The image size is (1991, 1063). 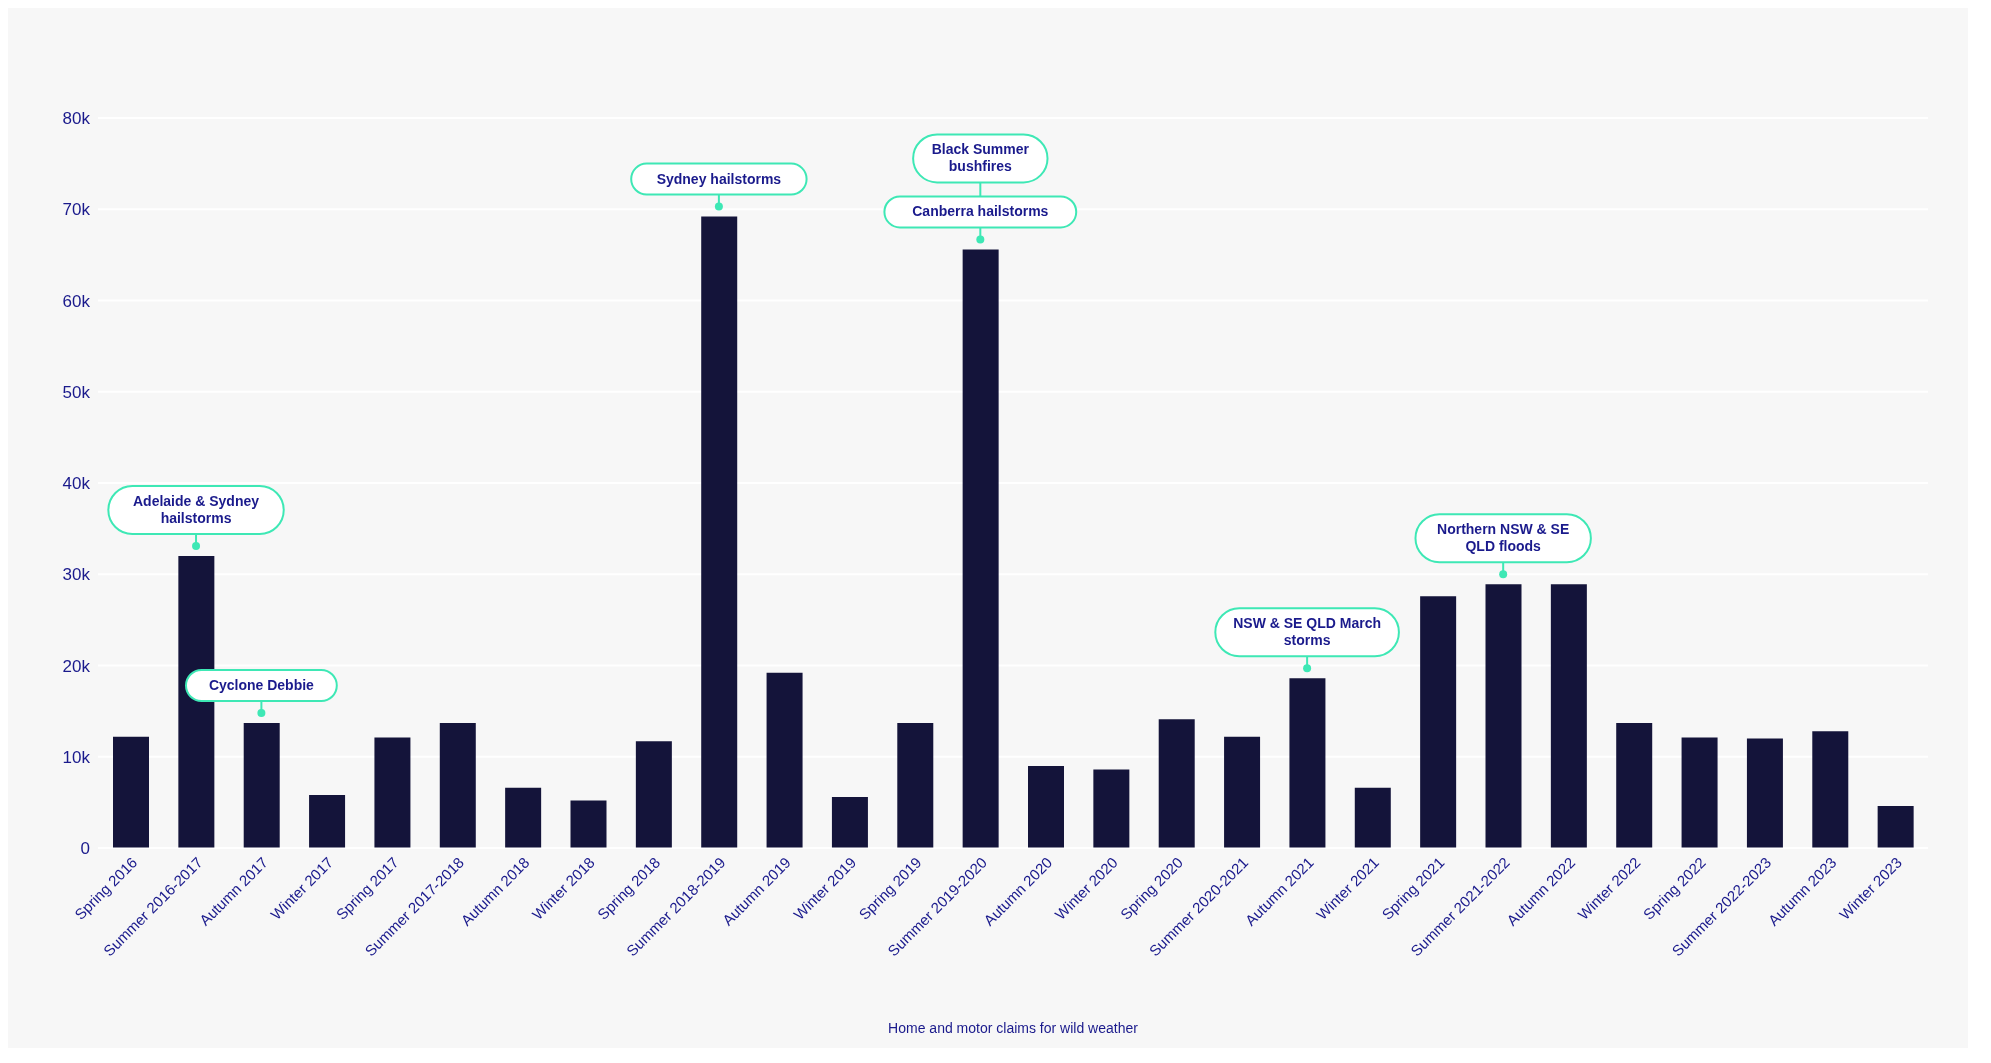 What do you see at coordinates (76, 119) in the screenshot?
I see `y-tick-label: 80k` at bounding box center [76, 119].